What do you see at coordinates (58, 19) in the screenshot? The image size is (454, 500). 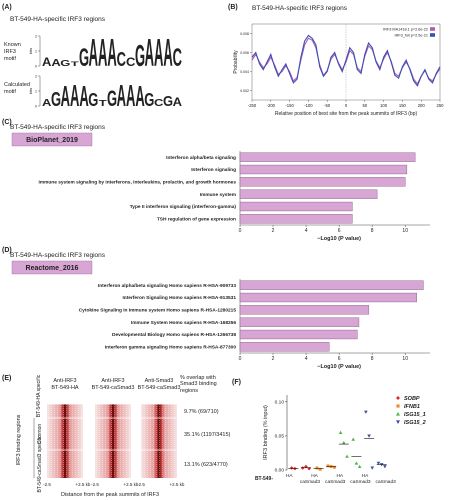 I see `panel-title: BT-549-HA-specific IRF3 regions` at bounding box center [58, 19].